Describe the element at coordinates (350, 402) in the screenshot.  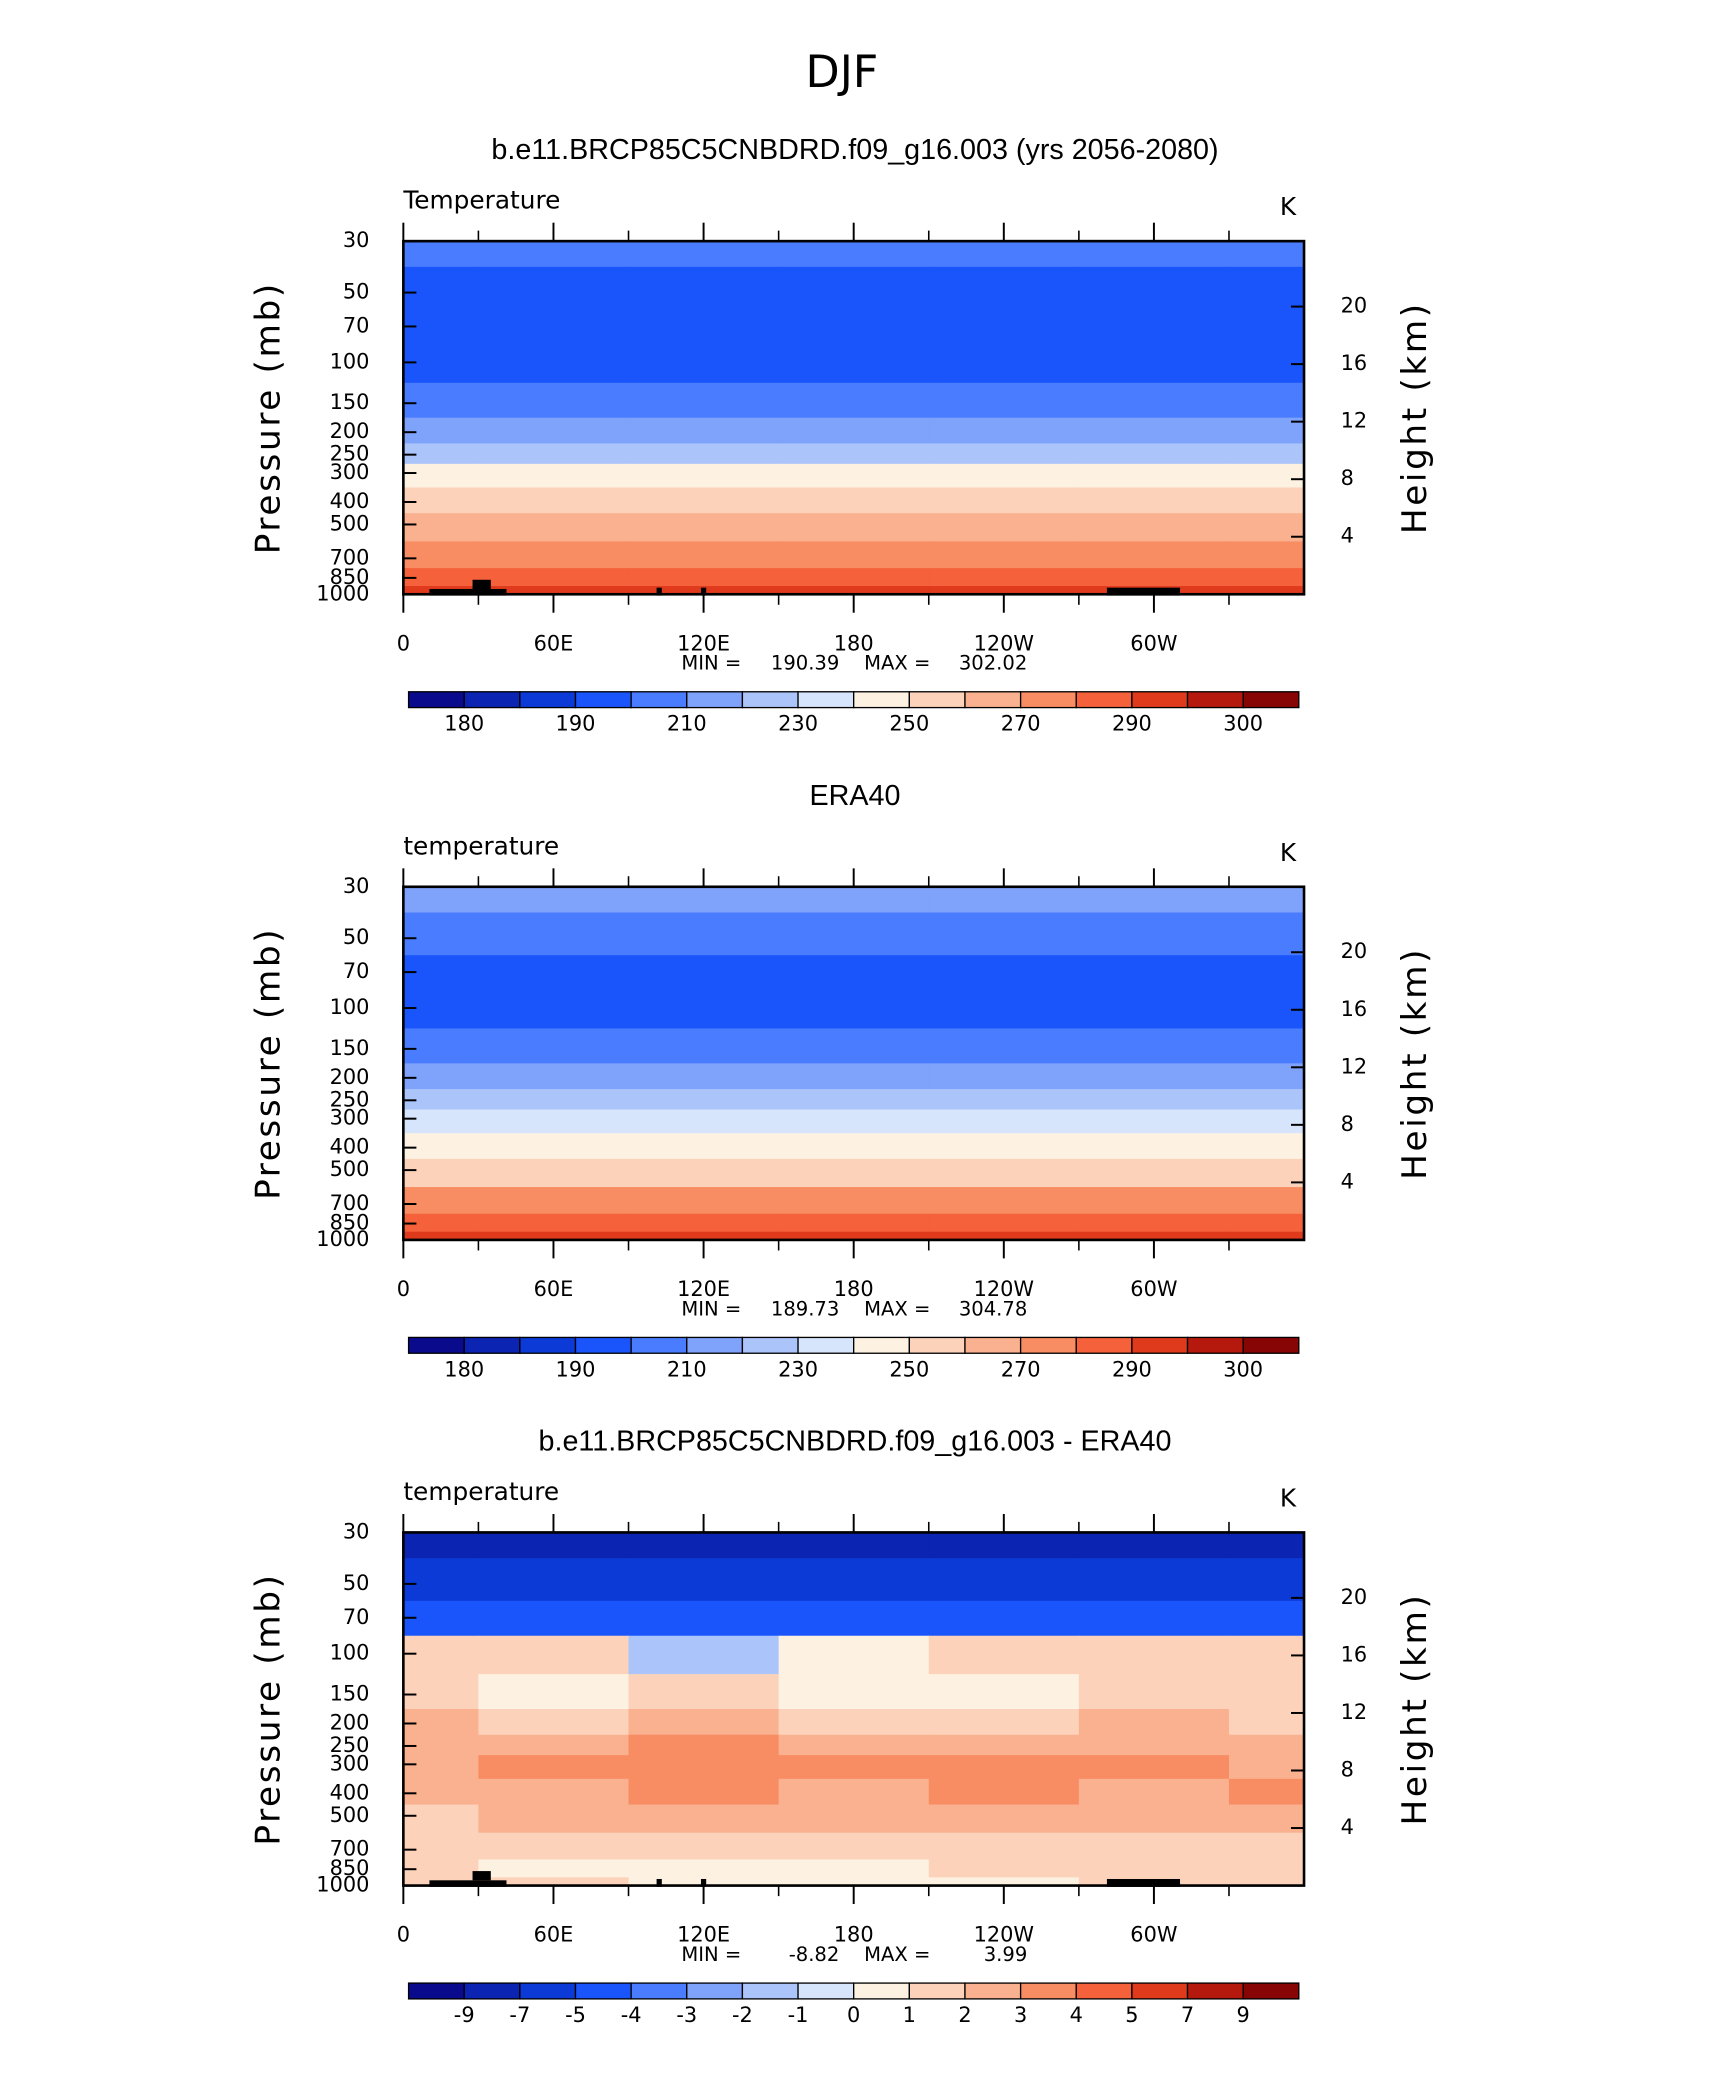
I see `y-tick-label: 150` at that location.